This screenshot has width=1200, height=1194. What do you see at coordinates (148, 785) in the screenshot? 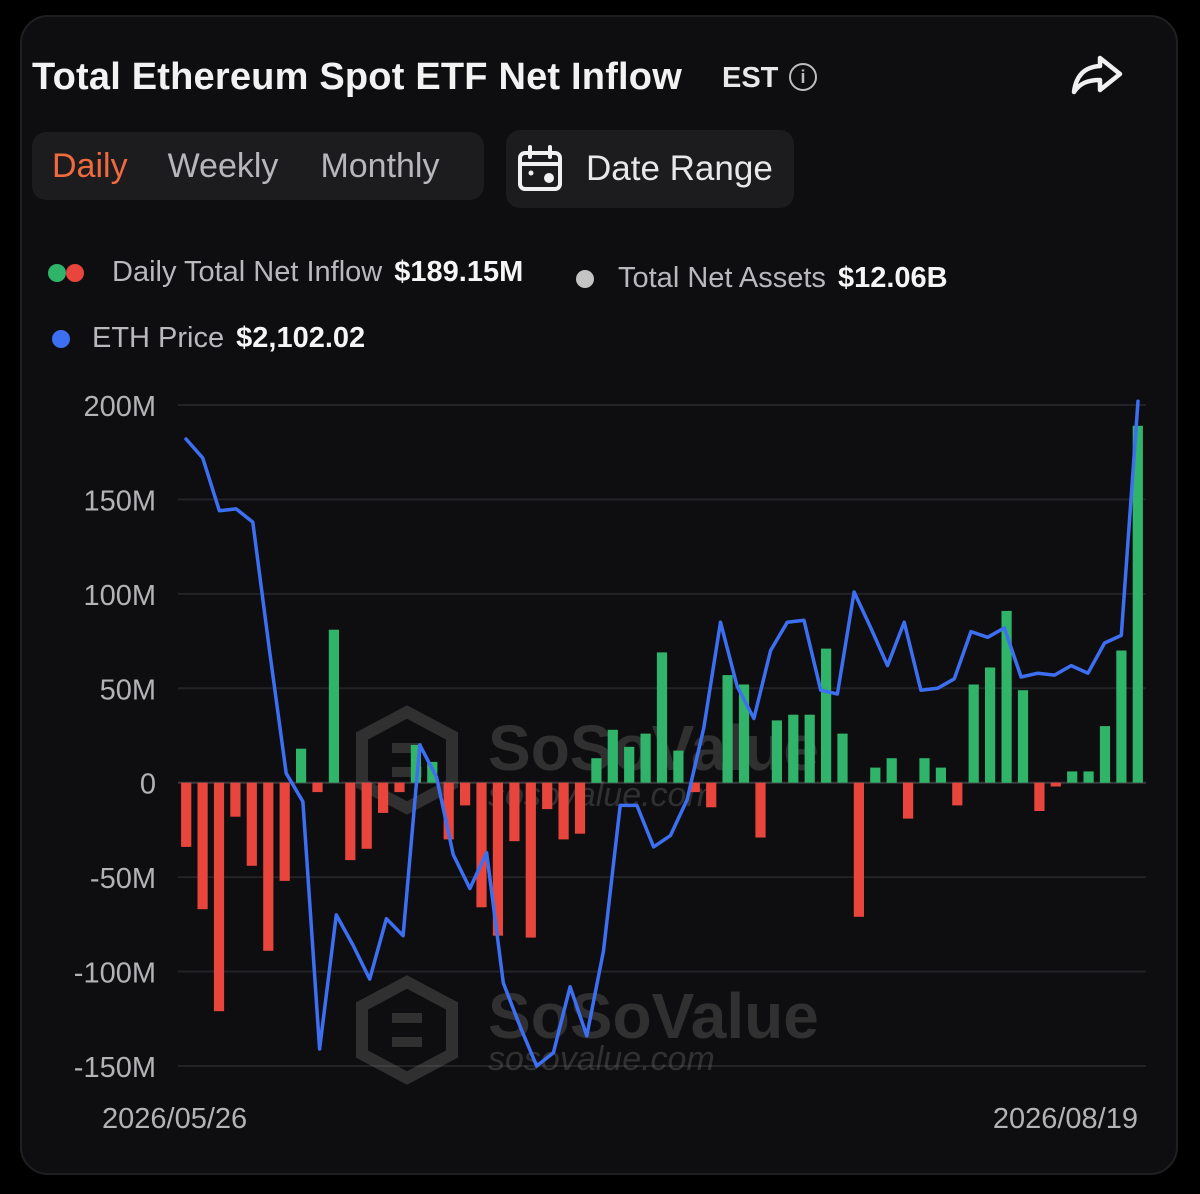
I see `y-tick-label: 0` at bounding box center [148, 785].